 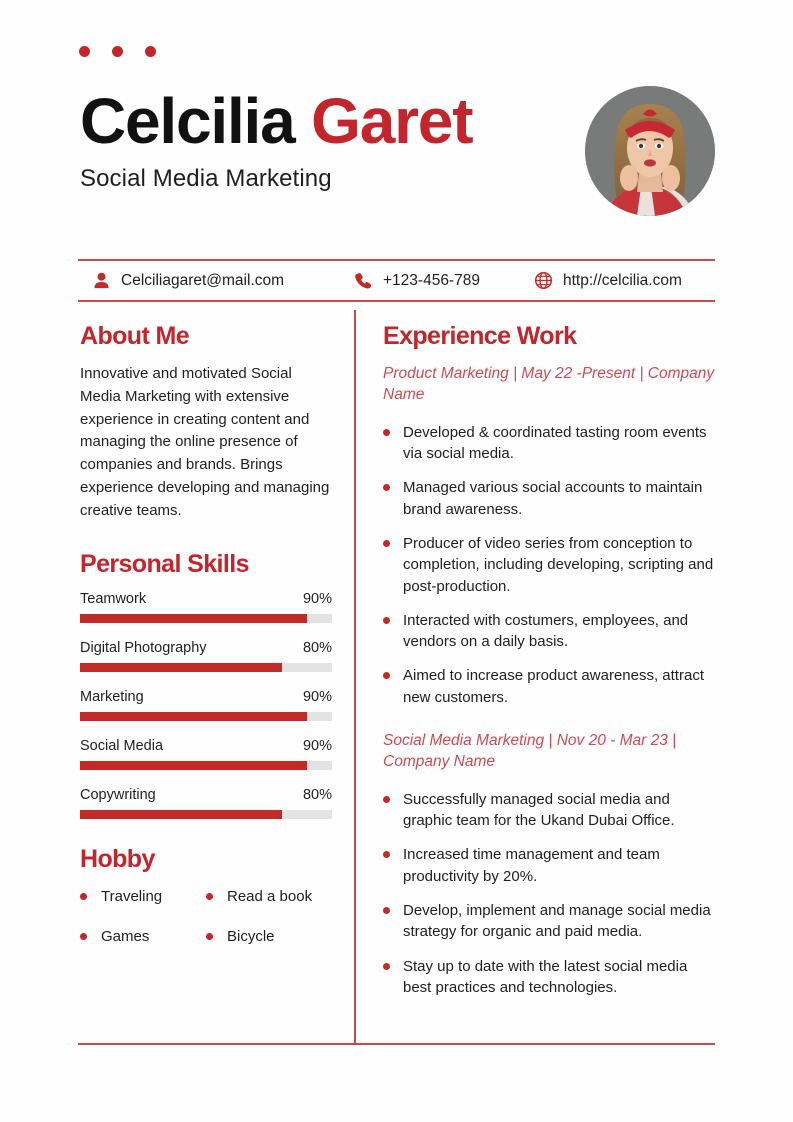 I want to click on name-block: Celcilia Garet Social Media Marketing, so click(x=277, y=140).